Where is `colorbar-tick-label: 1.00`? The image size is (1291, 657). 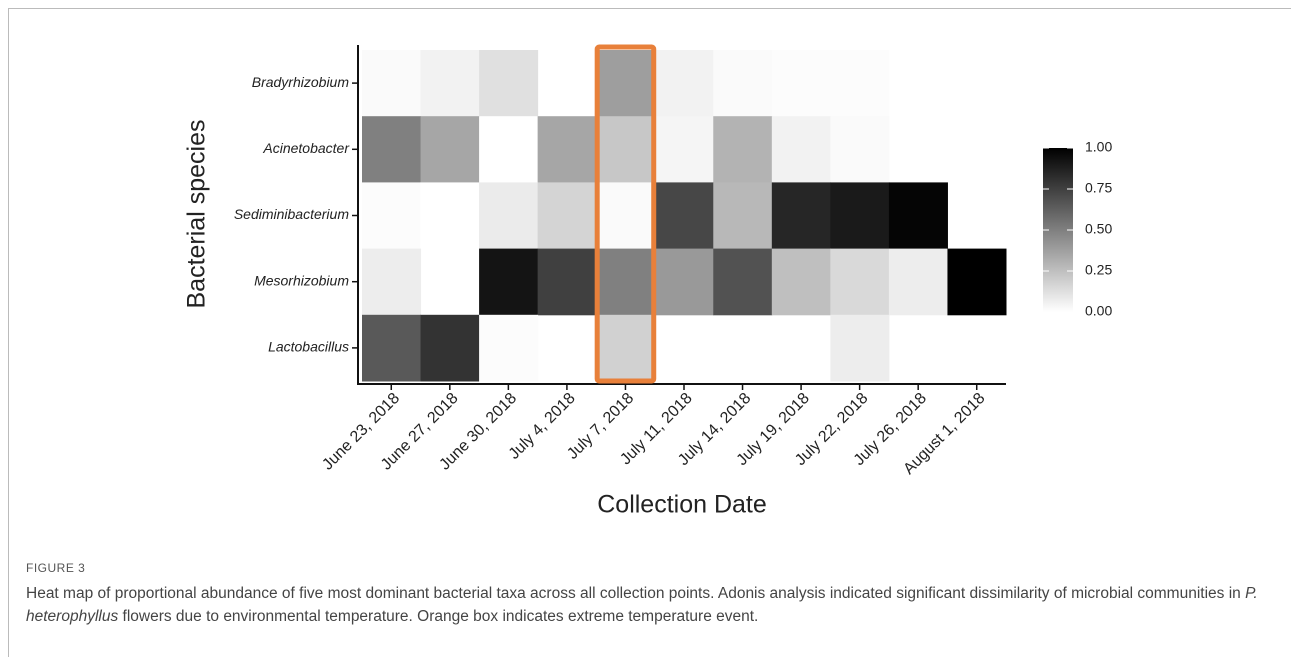
colorbar-tick-label: 1.00 is located at coordinates (1098, 147).